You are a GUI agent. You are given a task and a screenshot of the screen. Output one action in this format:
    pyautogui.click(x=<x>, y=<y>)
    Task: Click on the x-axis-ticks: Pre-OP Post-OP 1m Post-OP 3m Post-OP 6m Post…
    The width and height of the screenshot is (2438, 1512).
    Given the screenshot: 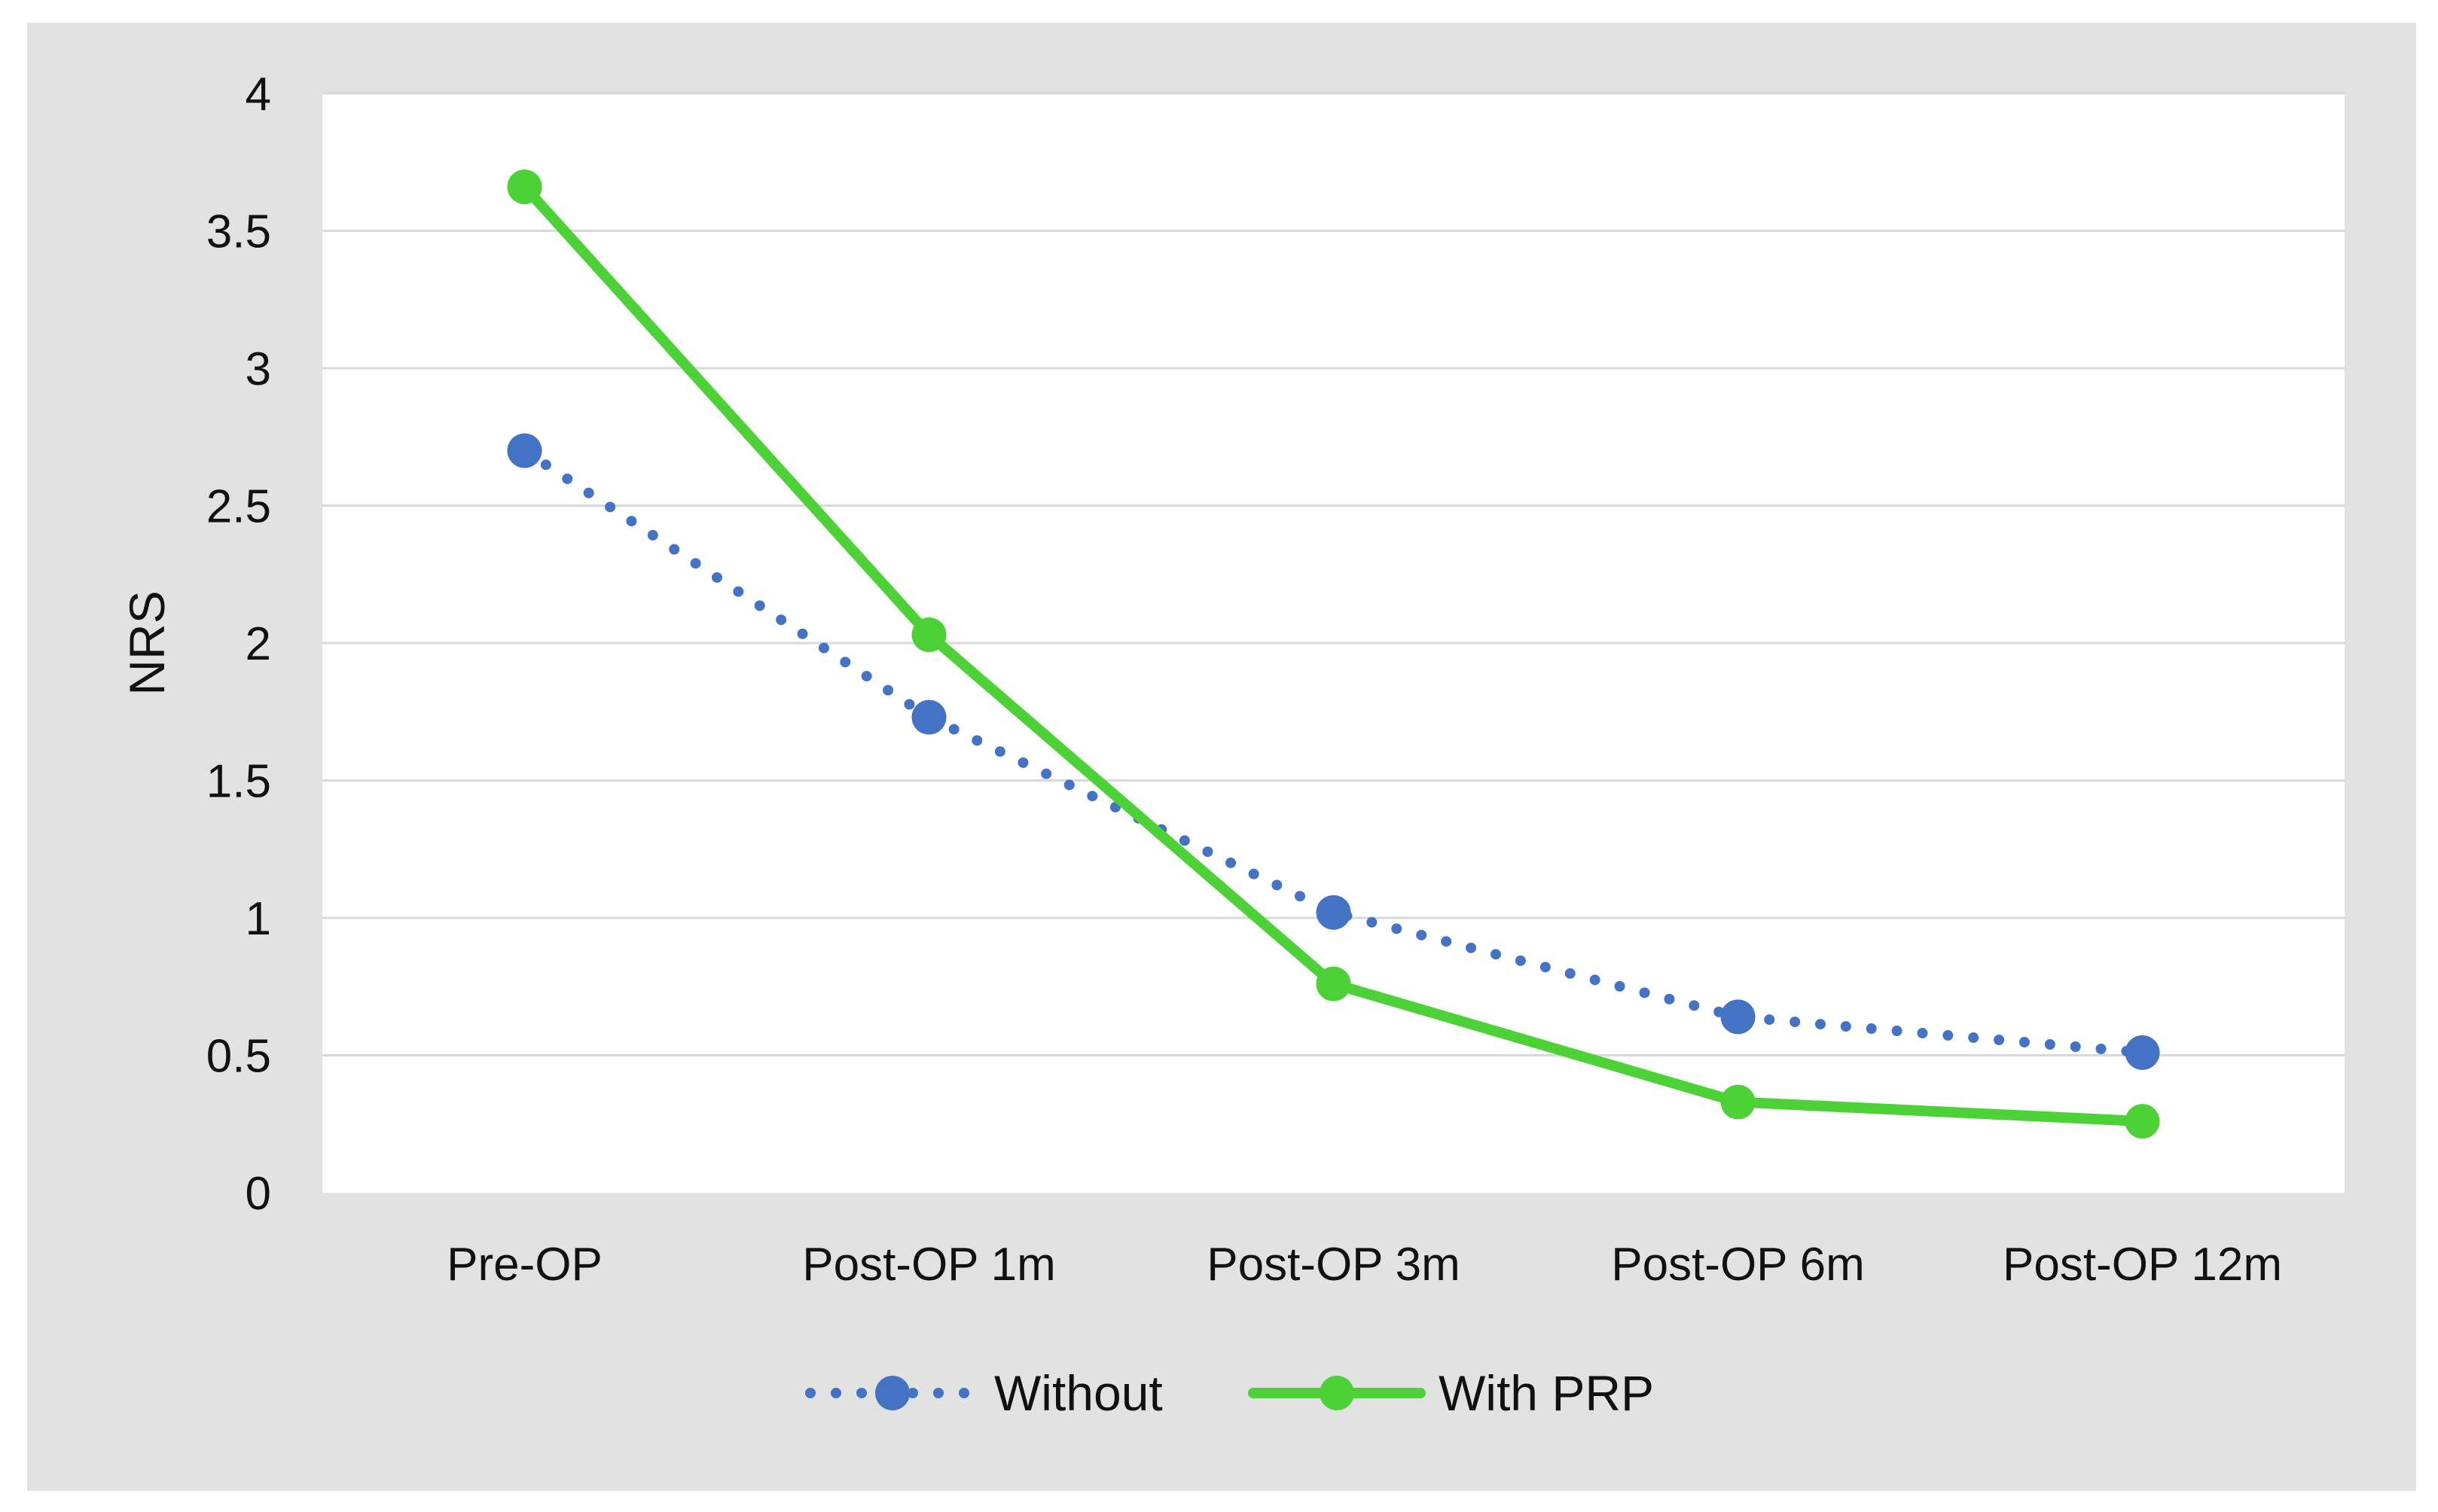 What is the action you would take?
    pyautogui.click(x=1364, y=1265)
    